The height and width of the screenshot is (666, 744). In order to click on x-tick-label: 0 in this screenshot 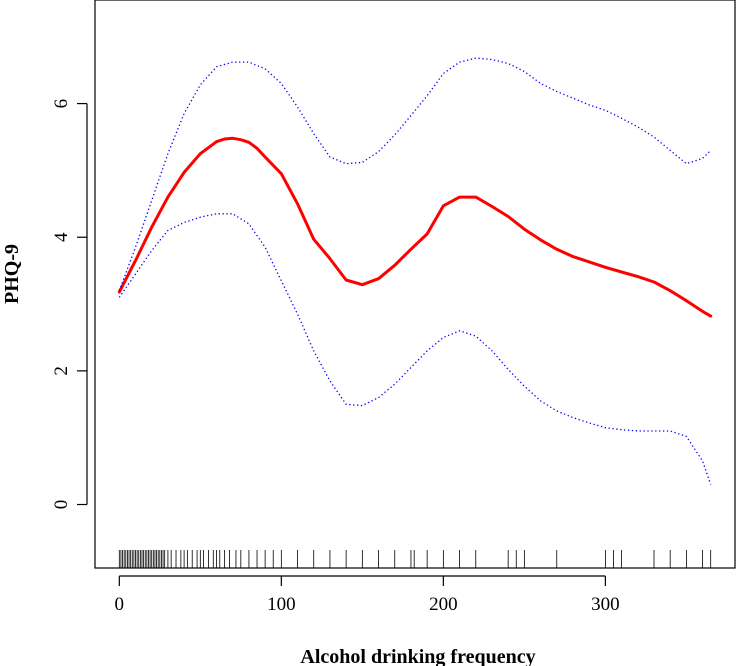, I will do `click(120, 604)`.